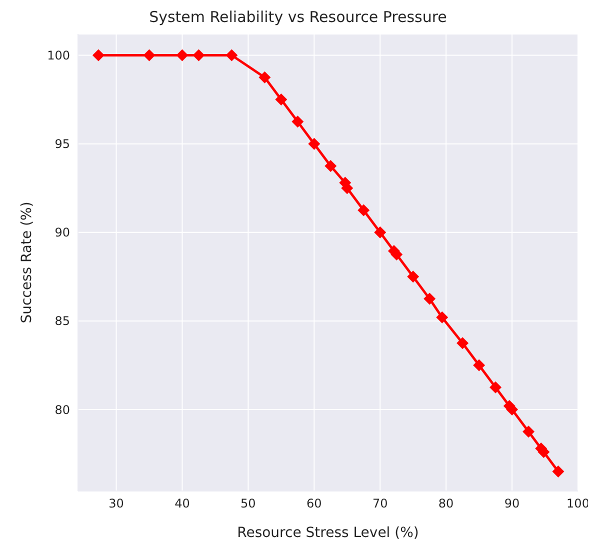 This screenshot has width=596, height=560. Describe the element at coordinates (512, 503) in the screenshot. I see `x-tick-label: 90` at that location.